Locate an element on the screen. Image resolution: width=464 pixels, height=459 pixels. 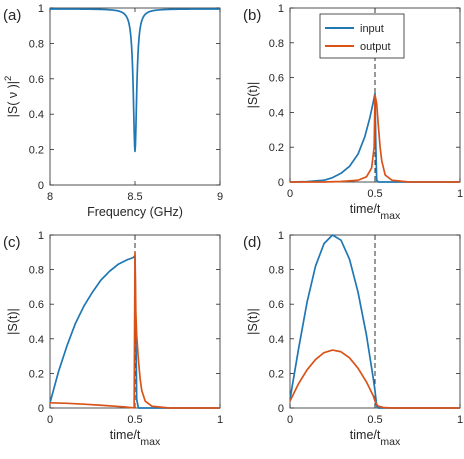
panel-label: (b) is located at coordinates (252, 15).